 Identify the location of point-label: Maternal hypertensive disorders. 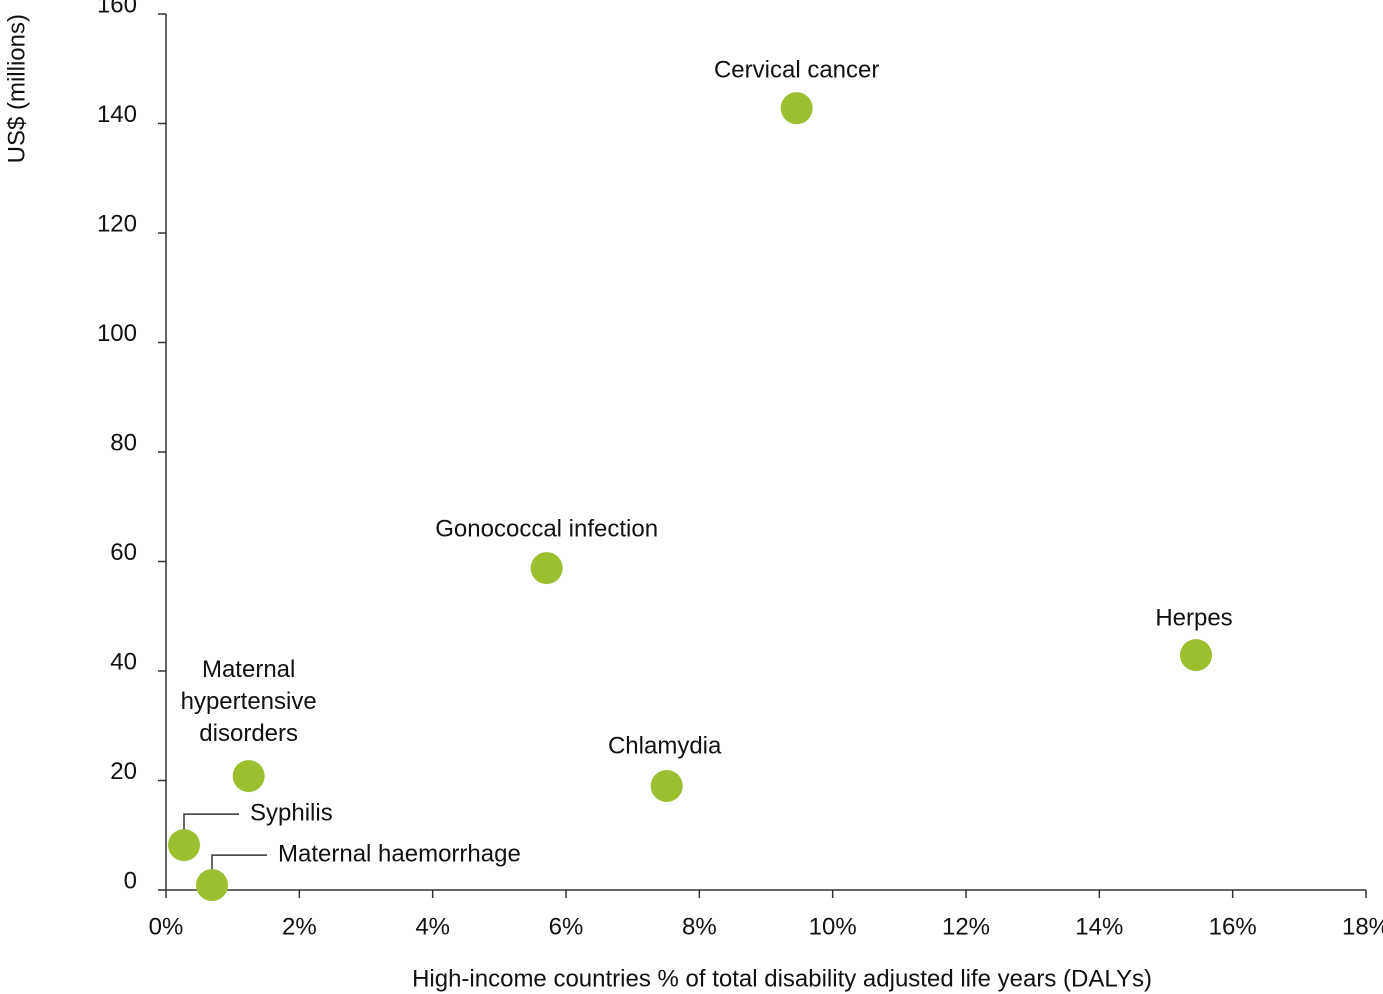
(248, 702).